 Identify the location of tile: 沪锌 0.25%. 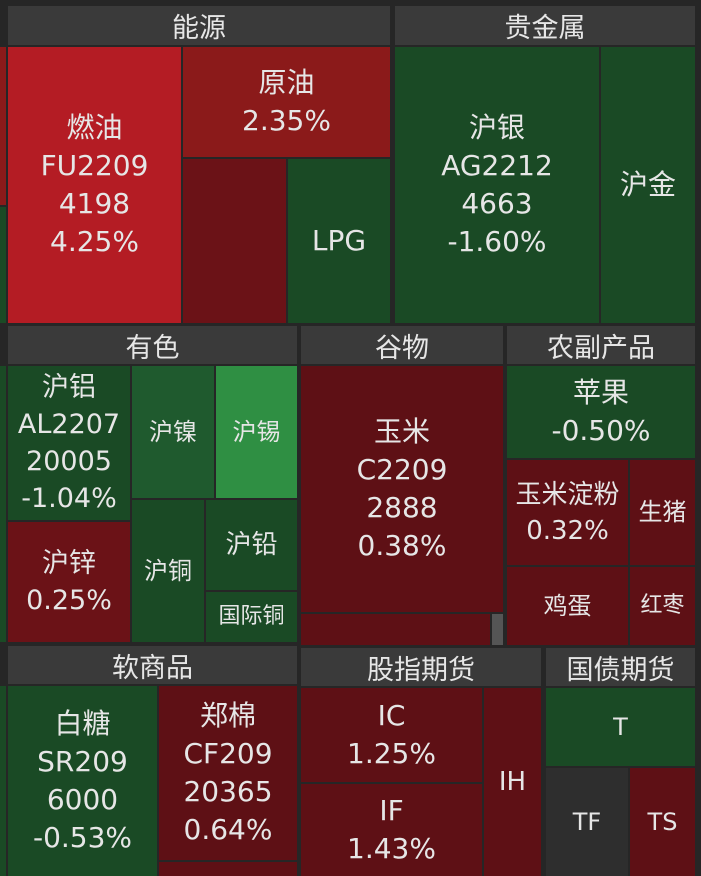
(69, 582).